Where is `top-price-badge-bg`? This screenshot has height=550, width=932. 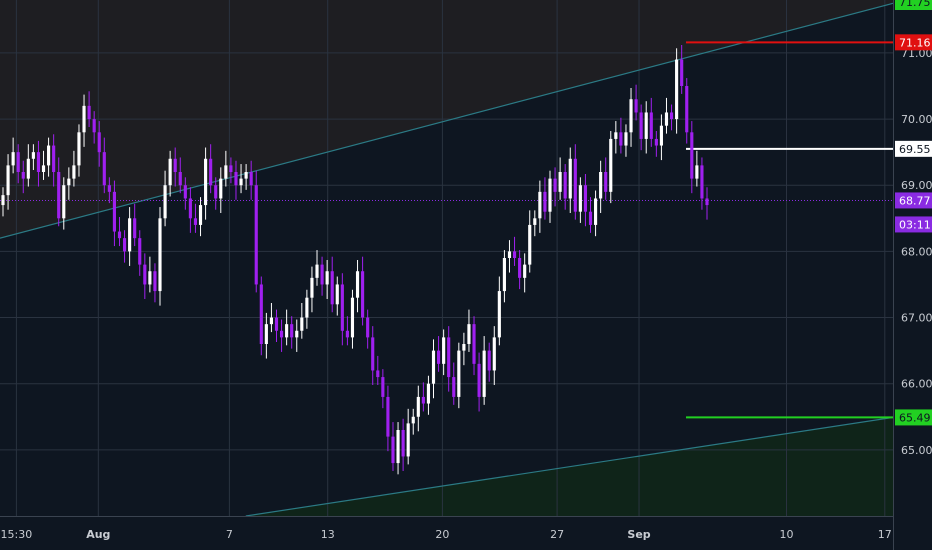 top-price-badge-bg is located at coordinates (913, 5).